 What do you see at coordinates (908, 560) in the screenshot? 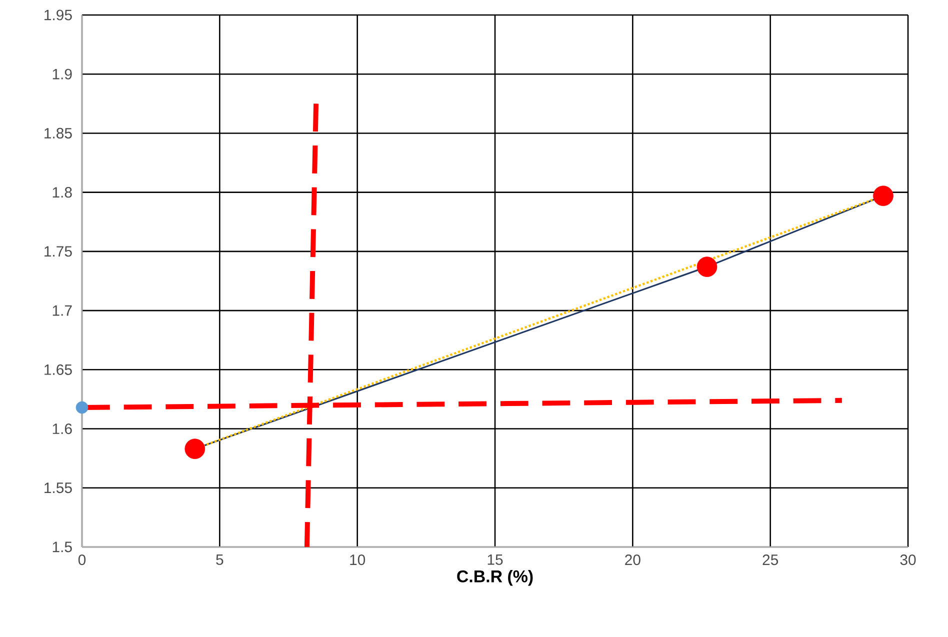
I see `x-tick-label: 30` at bounding box center [908, 560].